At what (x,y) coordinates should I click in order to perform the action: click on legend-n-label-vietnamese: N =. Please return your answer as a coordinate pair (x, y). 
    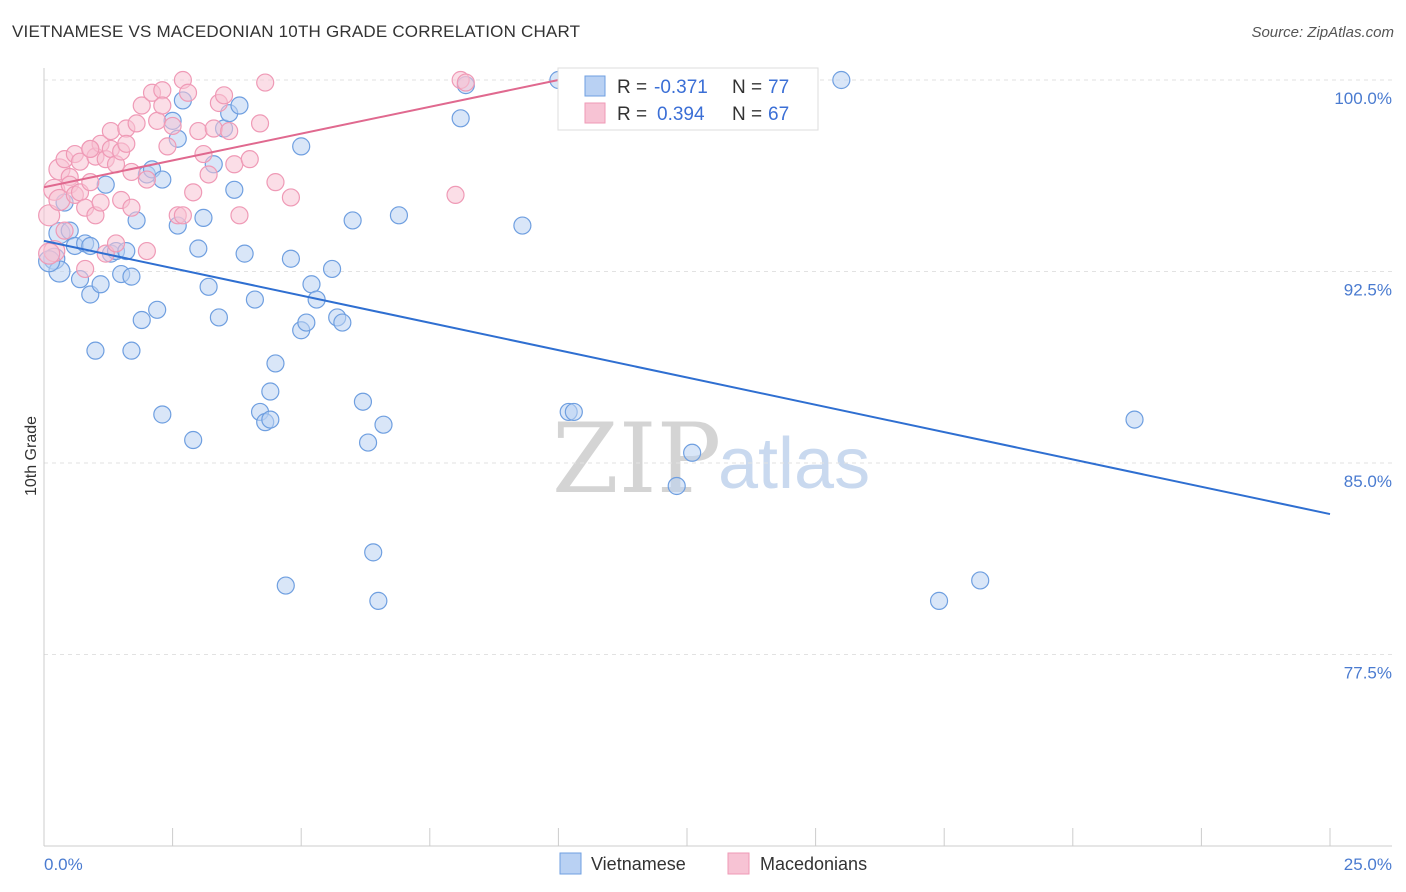
    Looking at the image, I should click on (747, 87).